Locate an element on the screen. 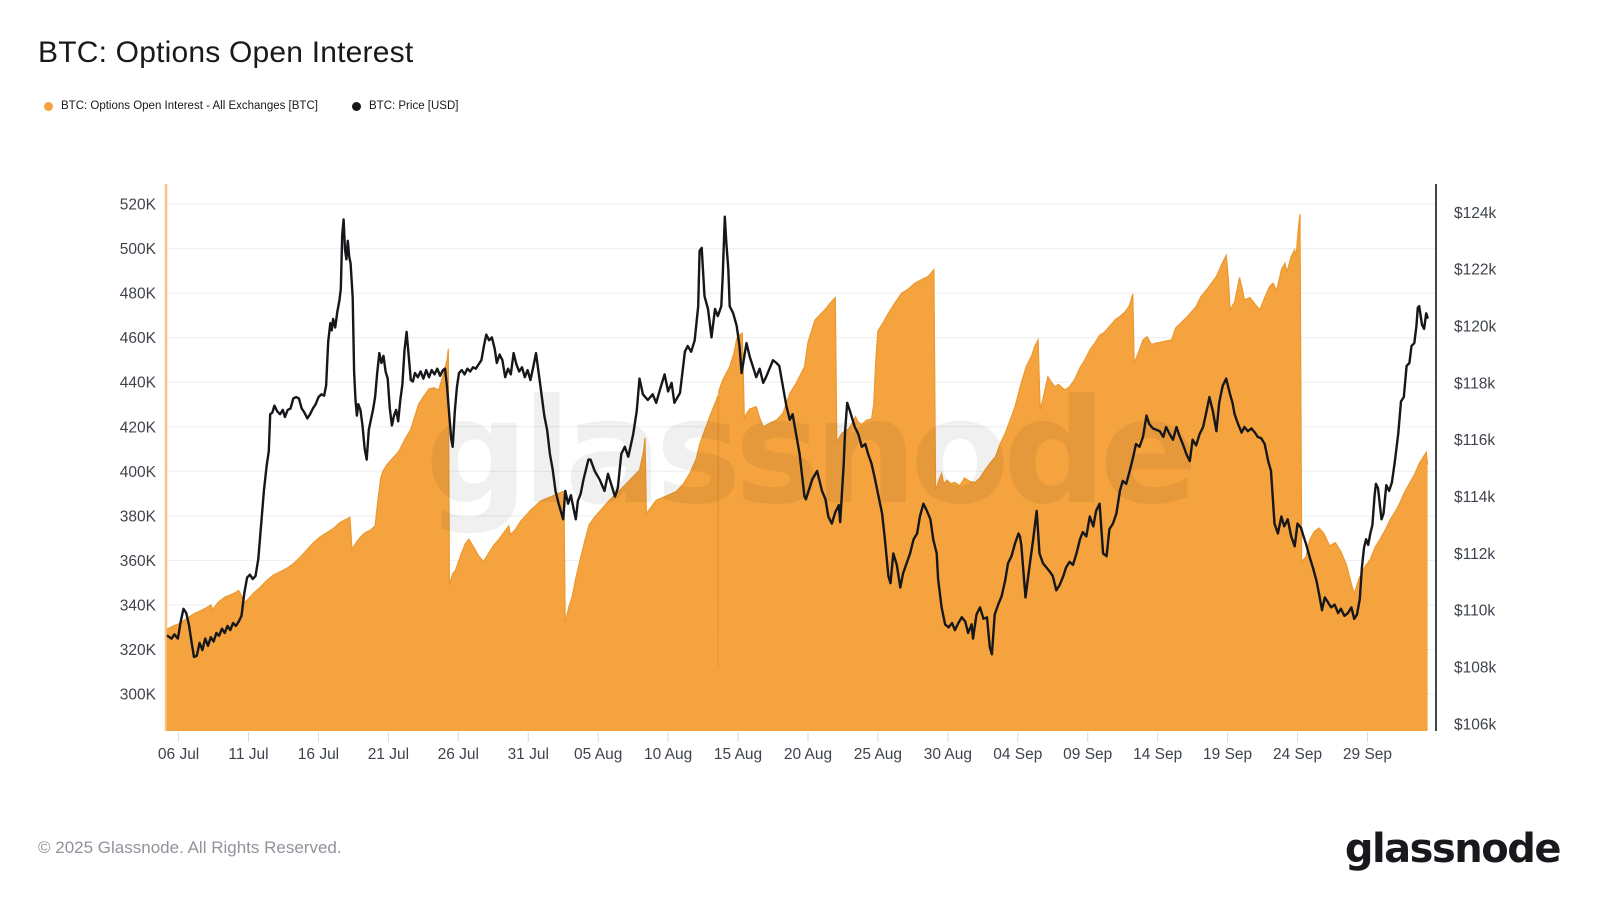 The image size is (1600, 900). y-right-tick-label: $122k is located at coordinates (1475, 270).